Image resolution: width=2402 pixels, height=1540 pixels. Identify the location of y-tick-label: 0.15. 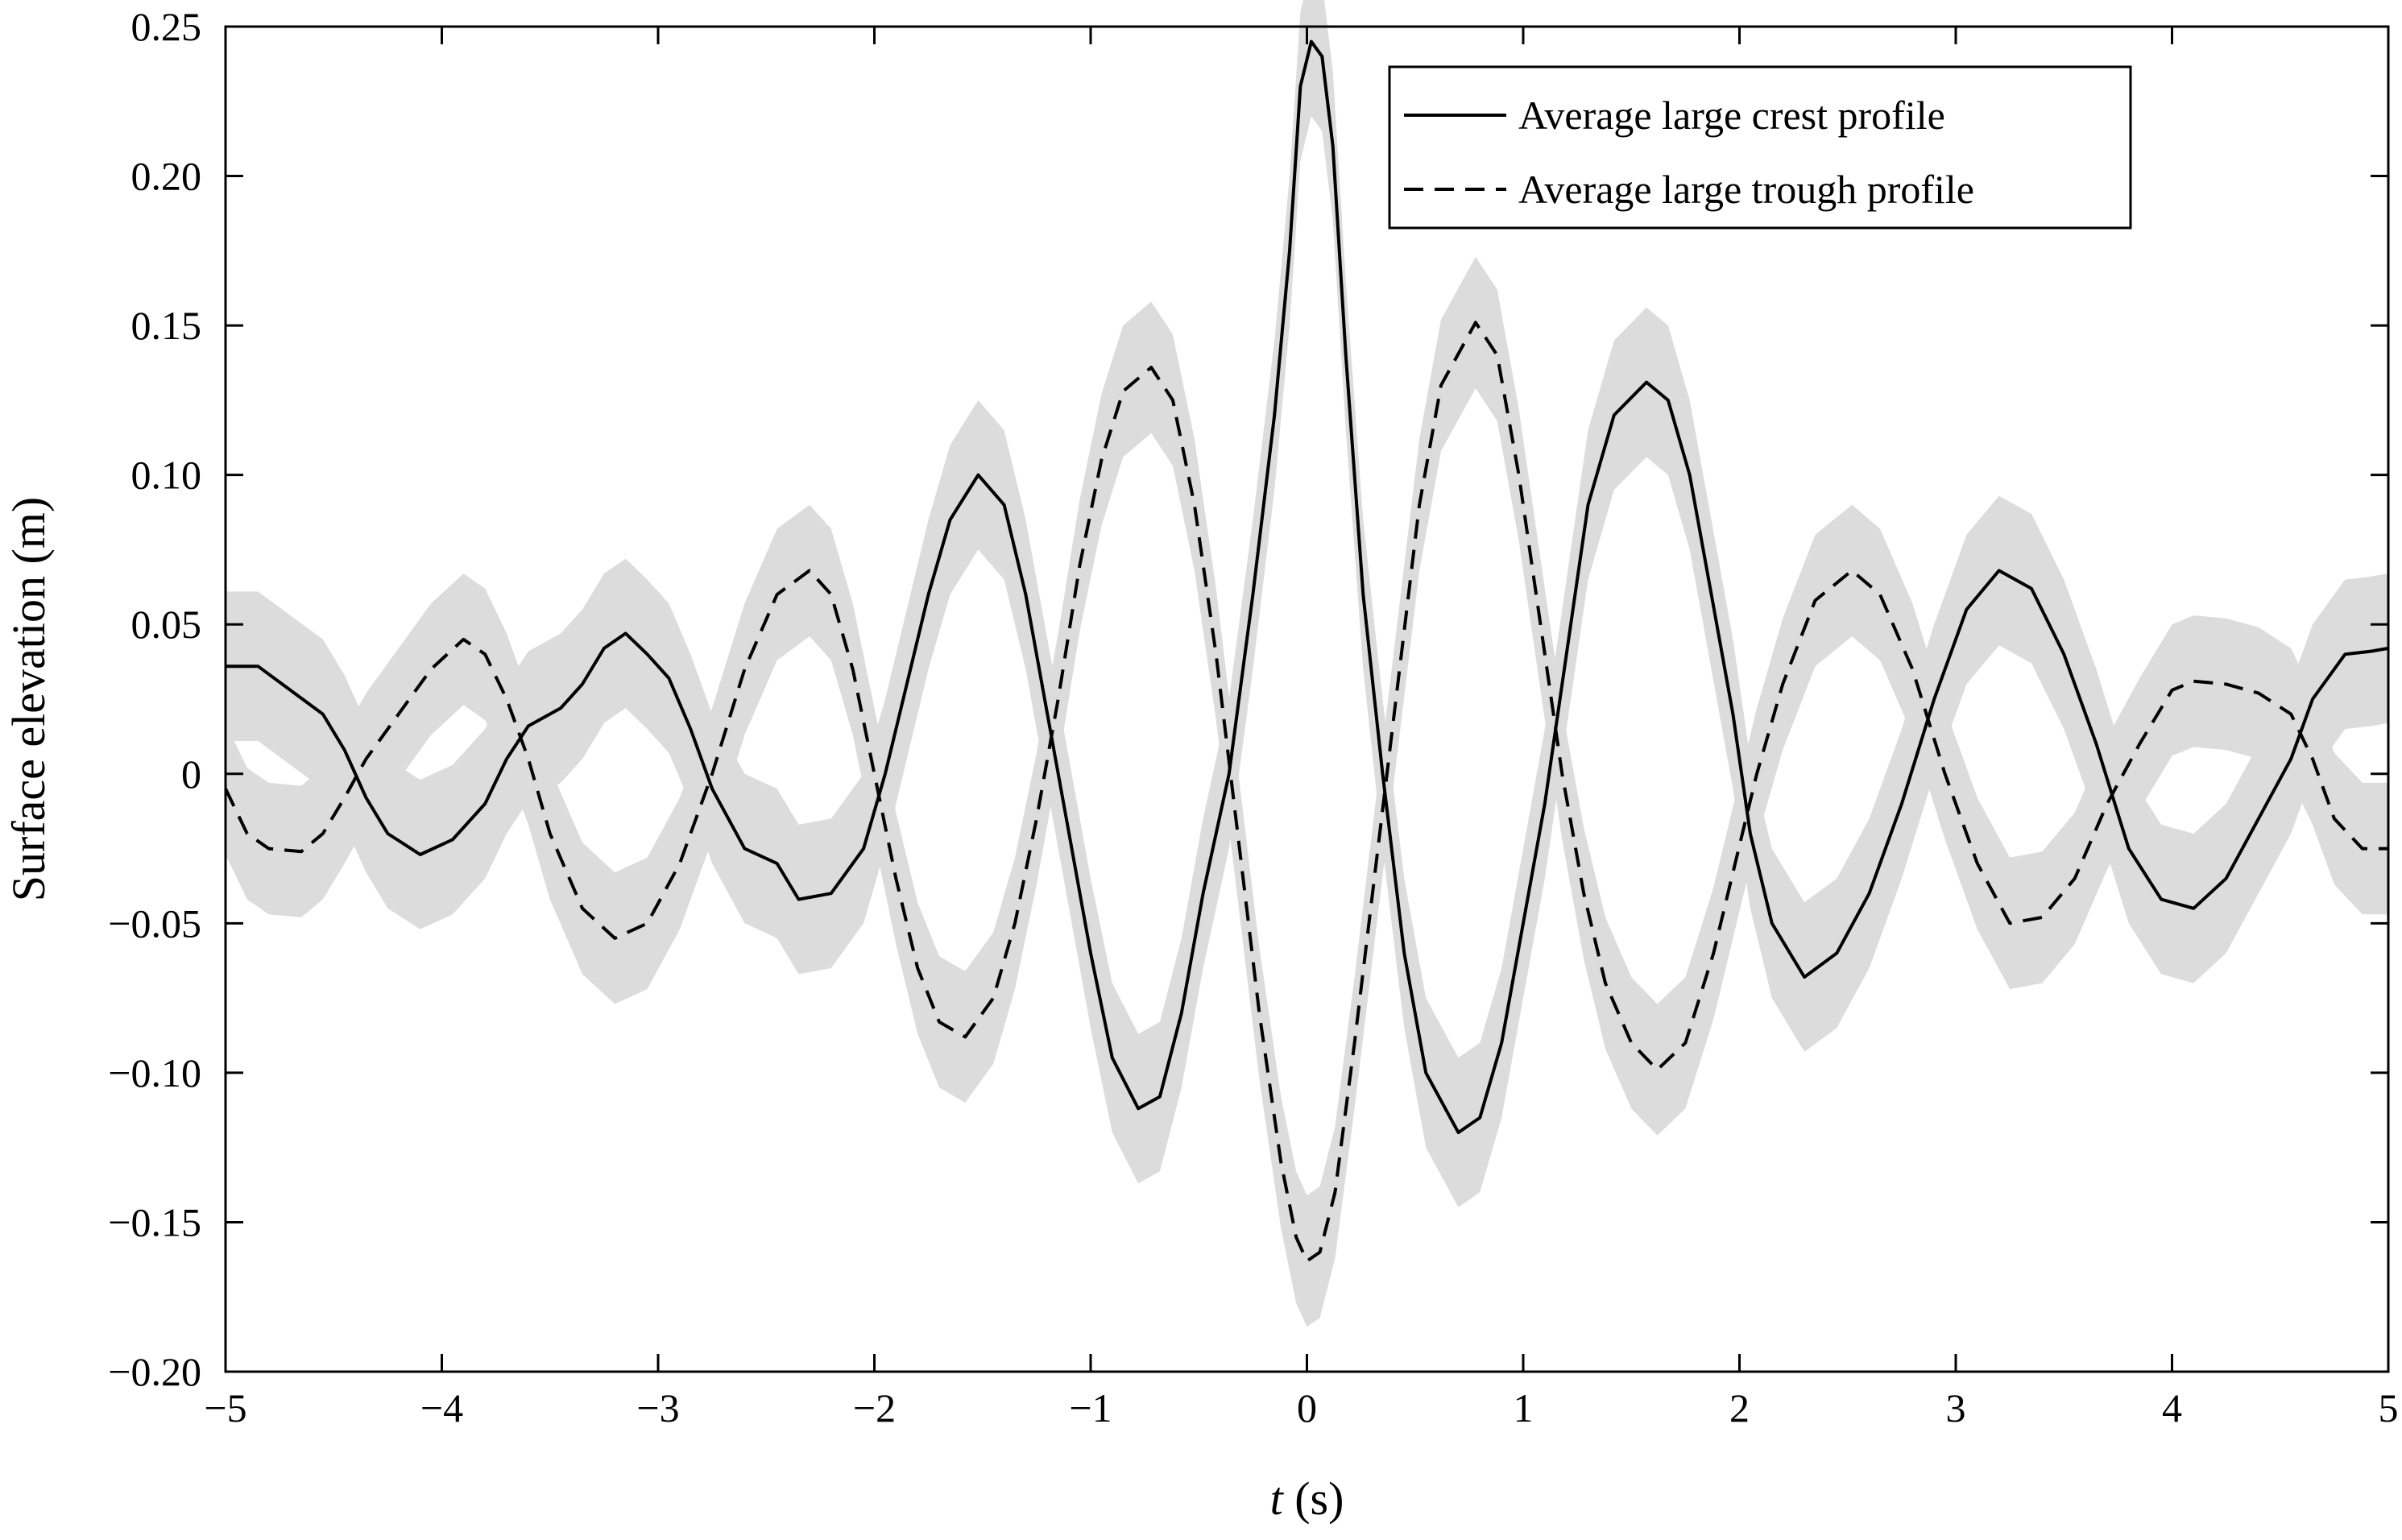
(166, 325).